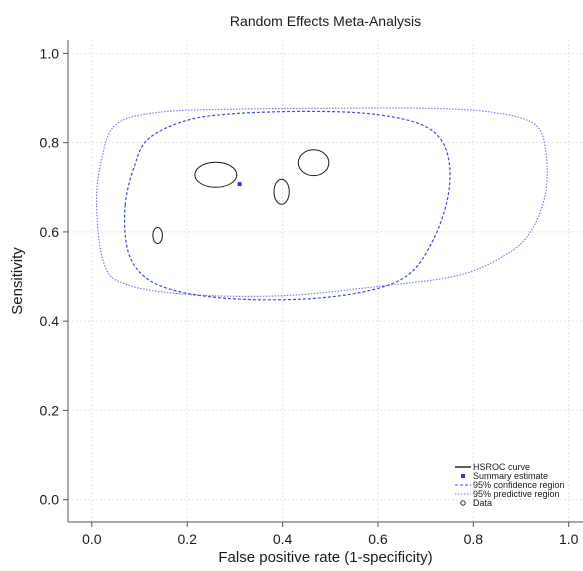 Image resolution: width=583 pixels, height=571 pixels. What do you see at coordinates (50, 410) in the screenshot?
I see `y-tick-label: 0.2` at bounding box center [50, 410].